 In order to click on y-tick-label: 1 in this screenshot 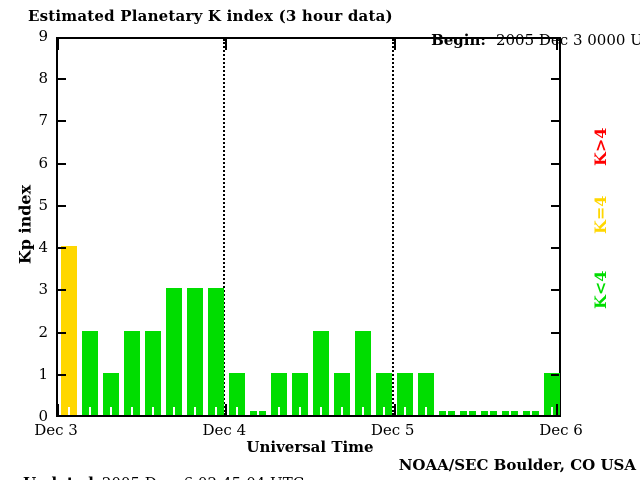, I will do `click(43, 373)`.